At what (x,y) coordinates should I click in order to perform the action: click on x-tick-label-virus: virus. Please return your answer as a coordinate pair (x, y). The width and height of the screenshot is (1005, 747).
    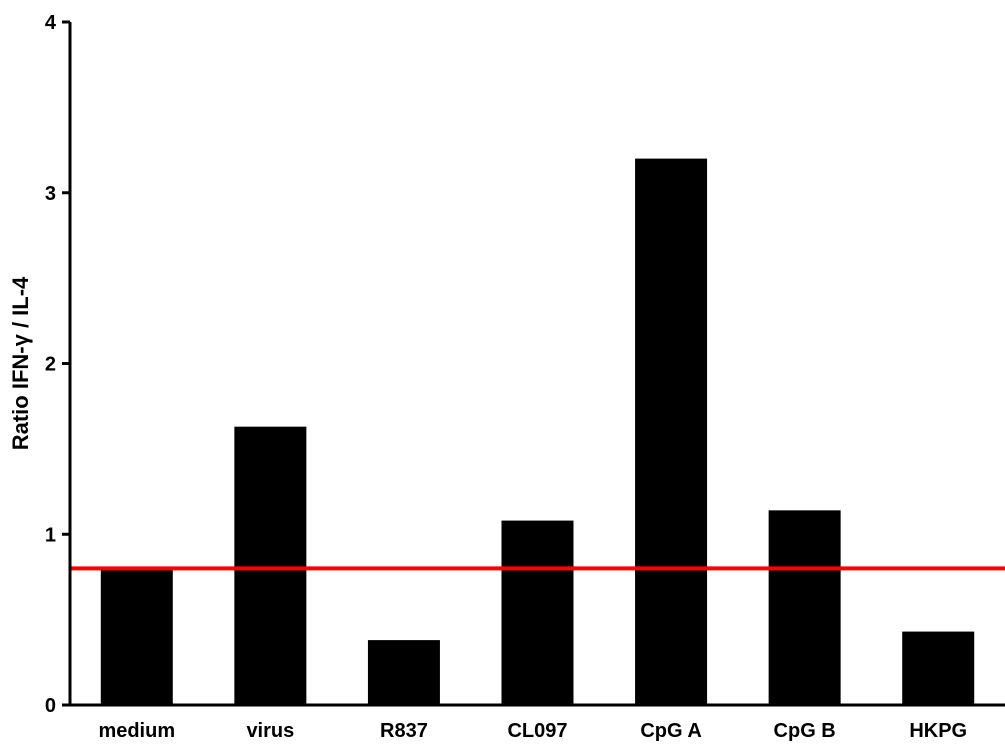
    Looking at the image, I should click on (270, 731).